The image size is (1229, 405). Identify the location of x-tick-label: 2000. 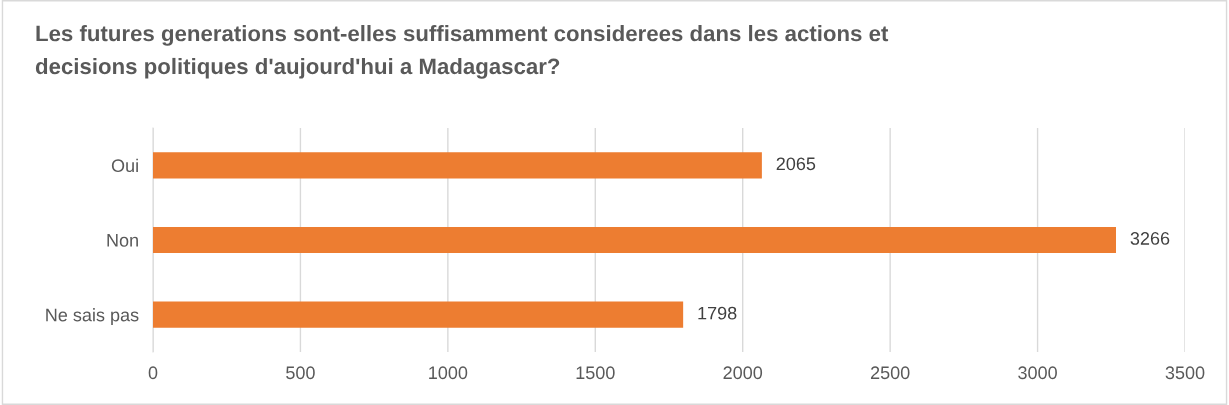
(743, 373).